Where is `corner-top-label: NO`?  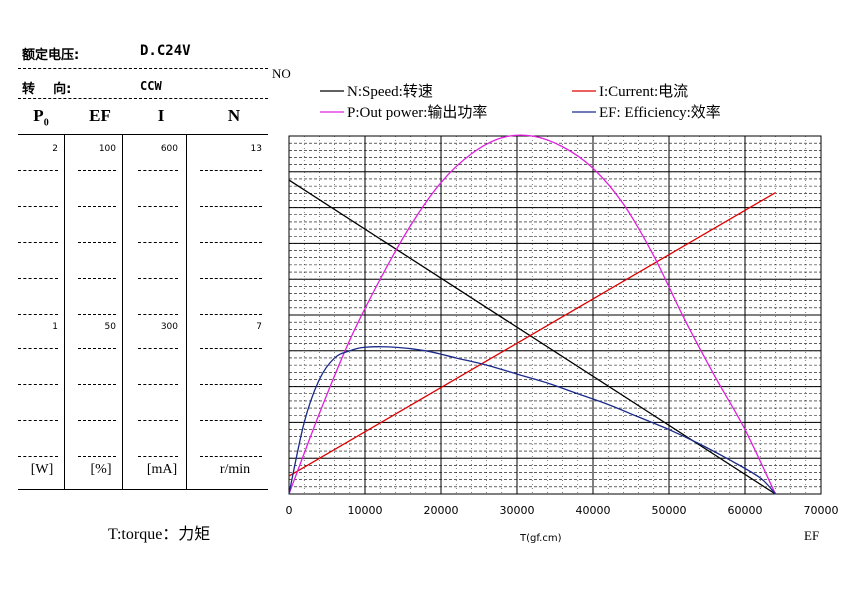
corner-top-label: NO is located at coordinates (281, 73).